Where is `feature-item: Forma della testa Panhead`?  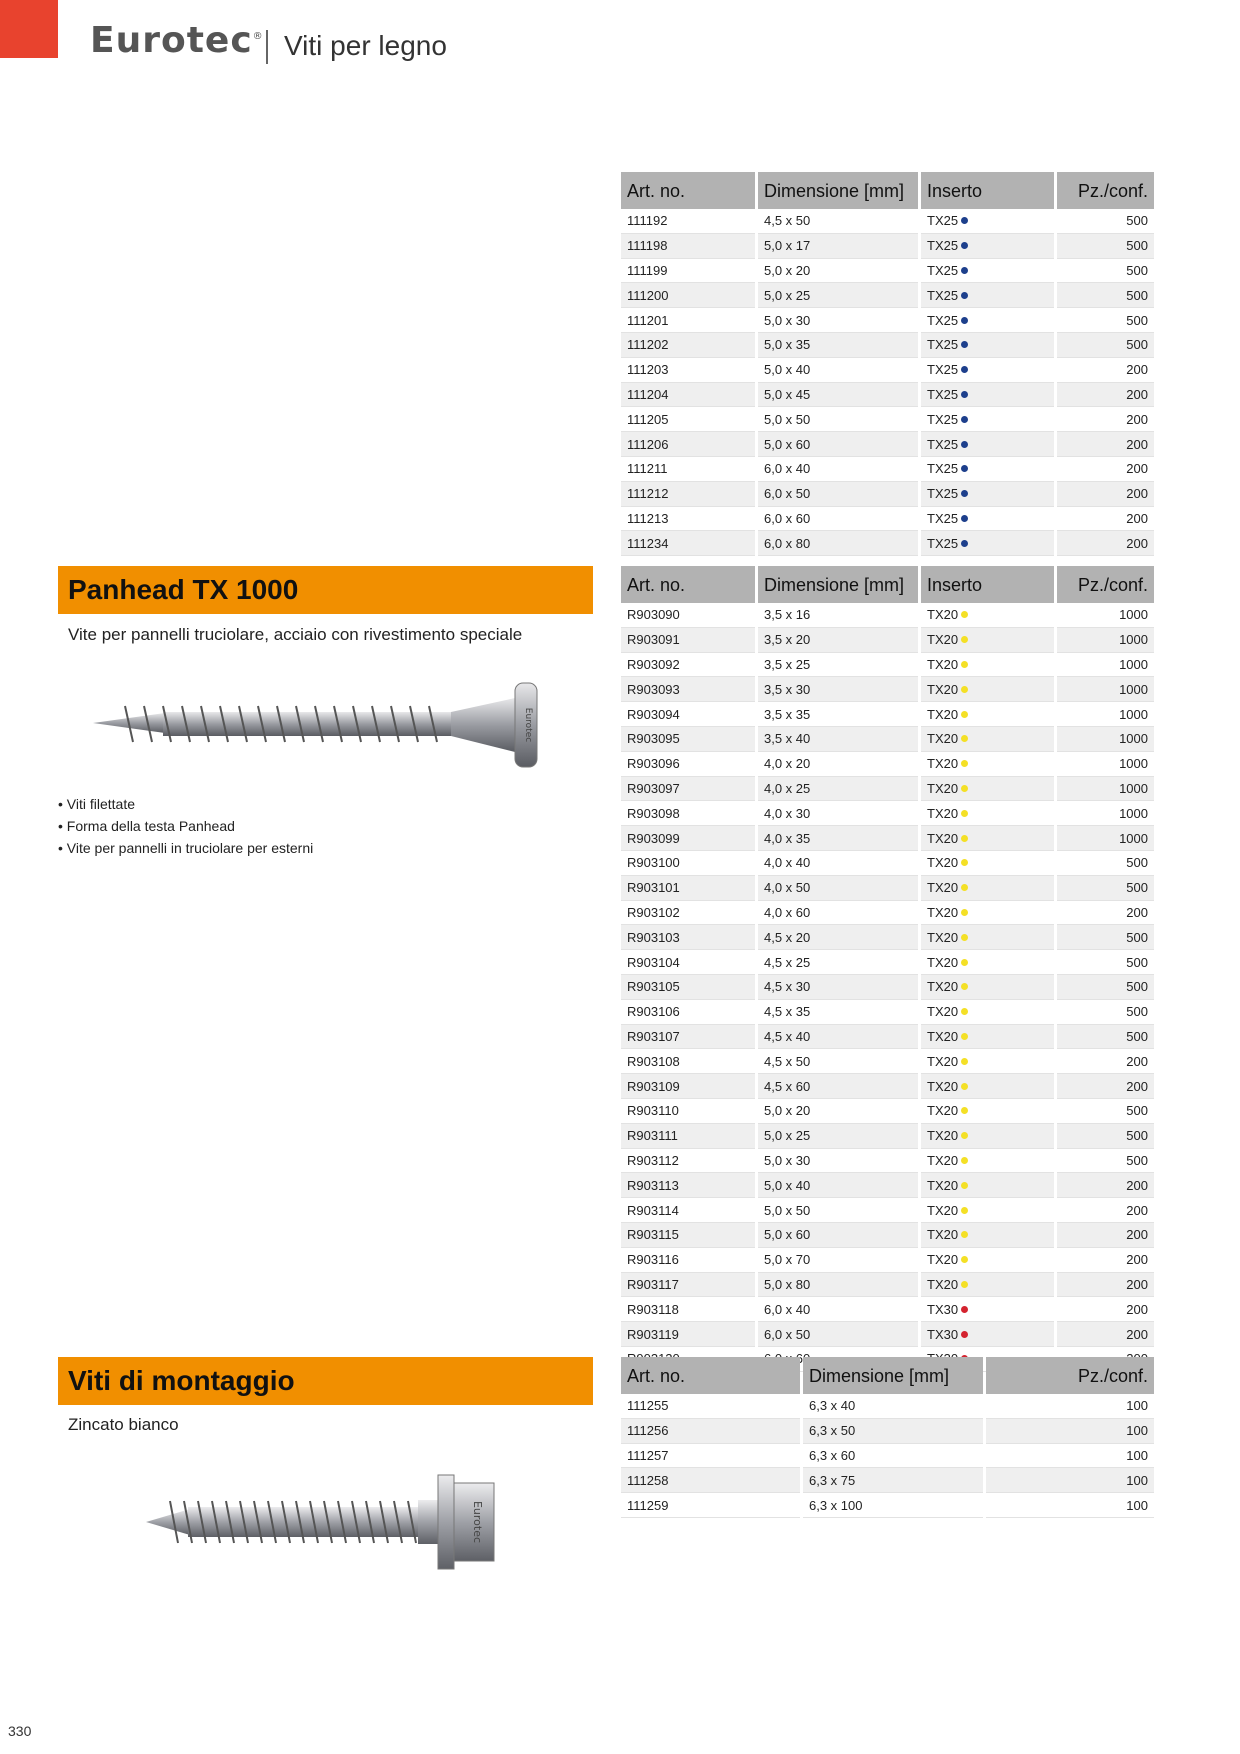 feature-item: Forma della testa Panhead is located at coordinates (185, 826).